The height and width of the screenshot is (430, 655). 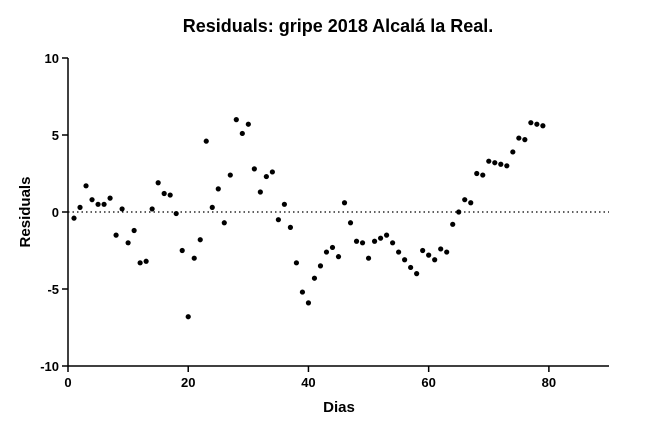 What do you see at coordinates (49, 366) in the screenshot?
I see `y-tick-label: -10` at bounding box center [49, 366].